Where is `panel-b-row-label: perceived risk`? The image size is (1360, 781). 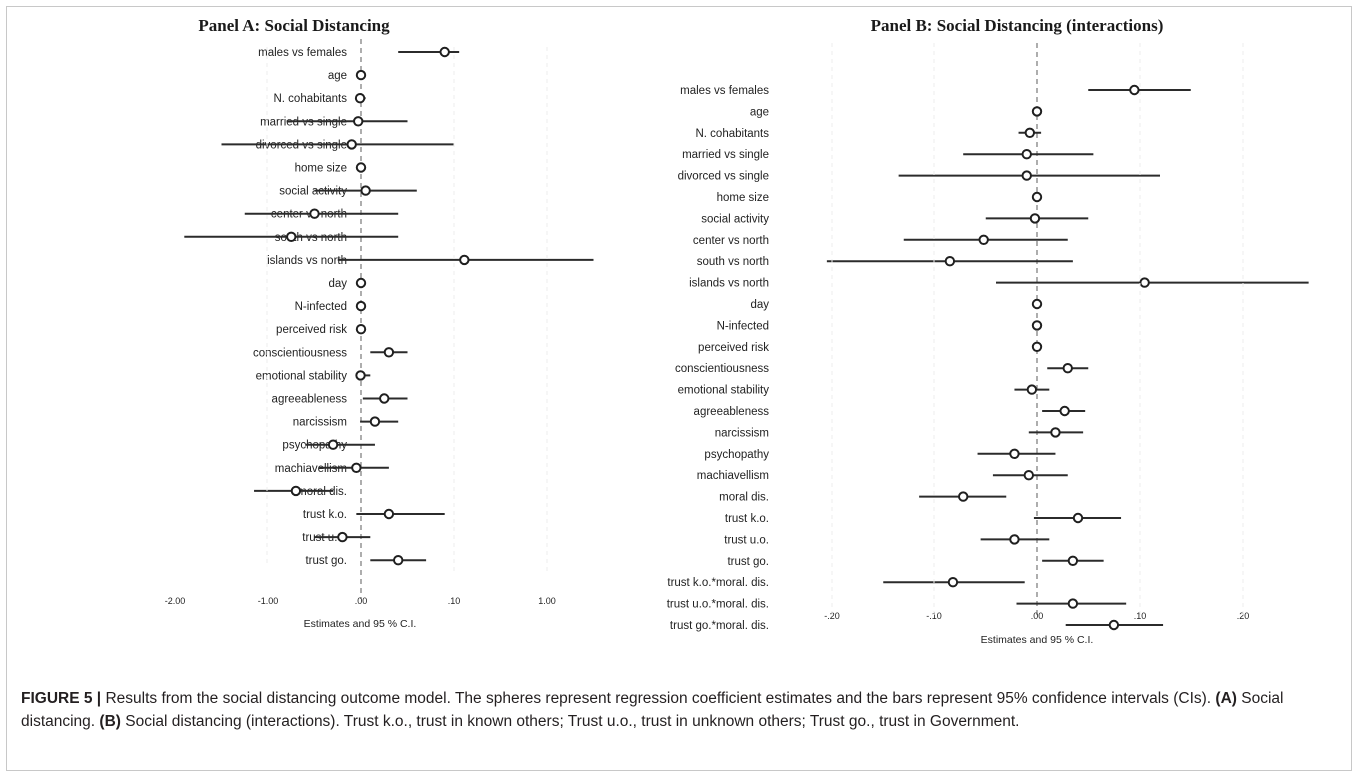
panel-b-row-label: perceived risk is located at coordinates (733, 348).